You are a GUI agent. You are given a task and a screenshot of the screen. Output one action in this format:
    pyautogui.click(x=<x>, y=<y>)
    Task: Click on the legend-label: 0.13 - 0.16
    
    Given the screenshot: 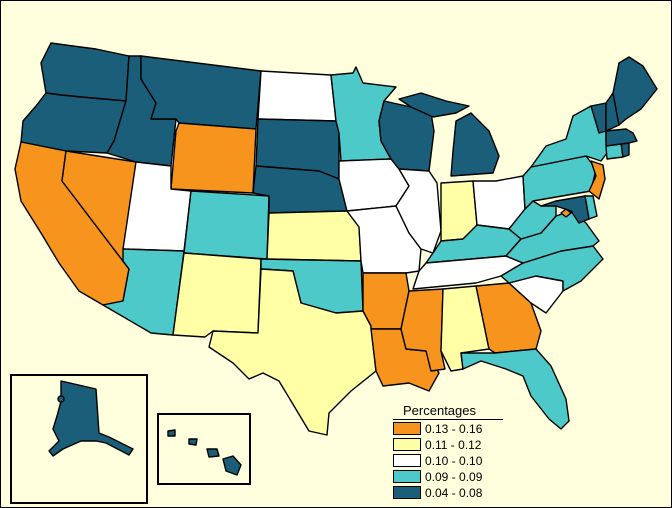 What is the action you would take?
    pyautogui.click(x=454, y=428)
    